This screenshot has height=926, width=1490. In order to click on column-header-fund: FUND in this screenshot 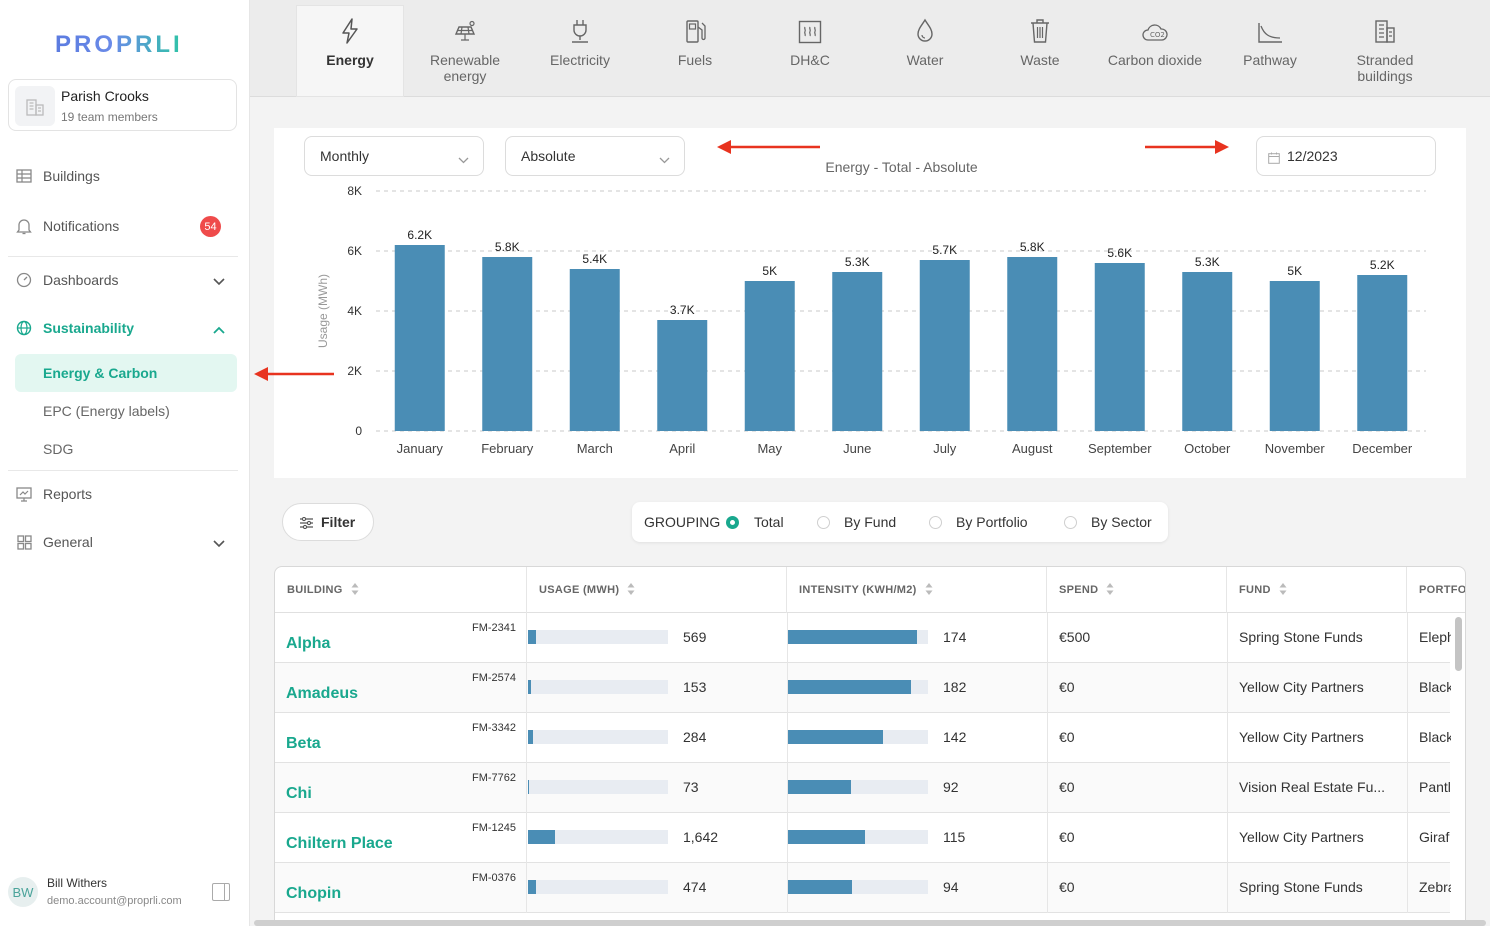, I will do `click(1317, 590)`.